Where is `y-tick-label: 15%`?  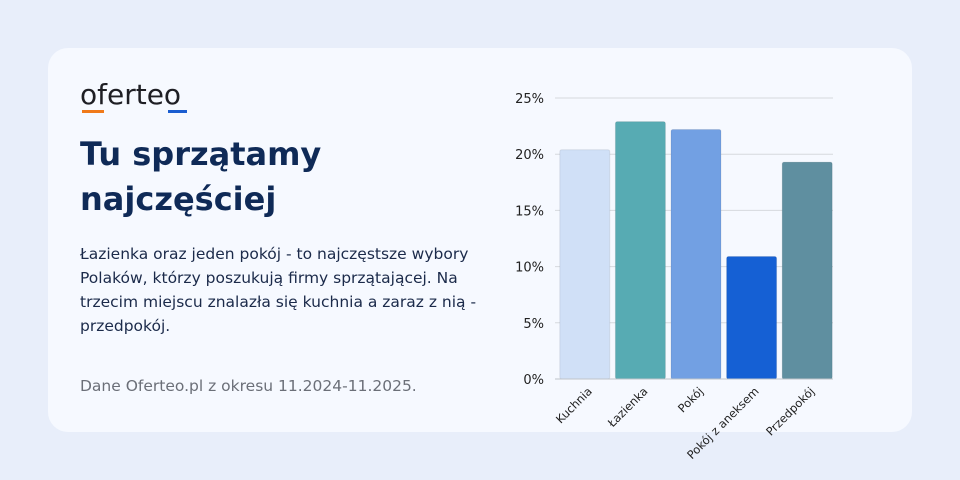 y-tick-label: 15% is located at coordinates (529, 211).